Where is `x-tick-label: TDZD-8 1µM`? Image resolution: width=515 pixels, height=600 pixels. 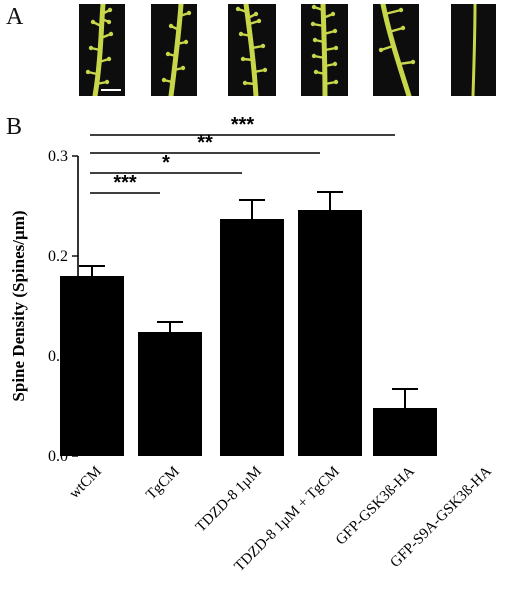
x-tick-label: TDZD-8 1µM is located at coordinates (229, 500).